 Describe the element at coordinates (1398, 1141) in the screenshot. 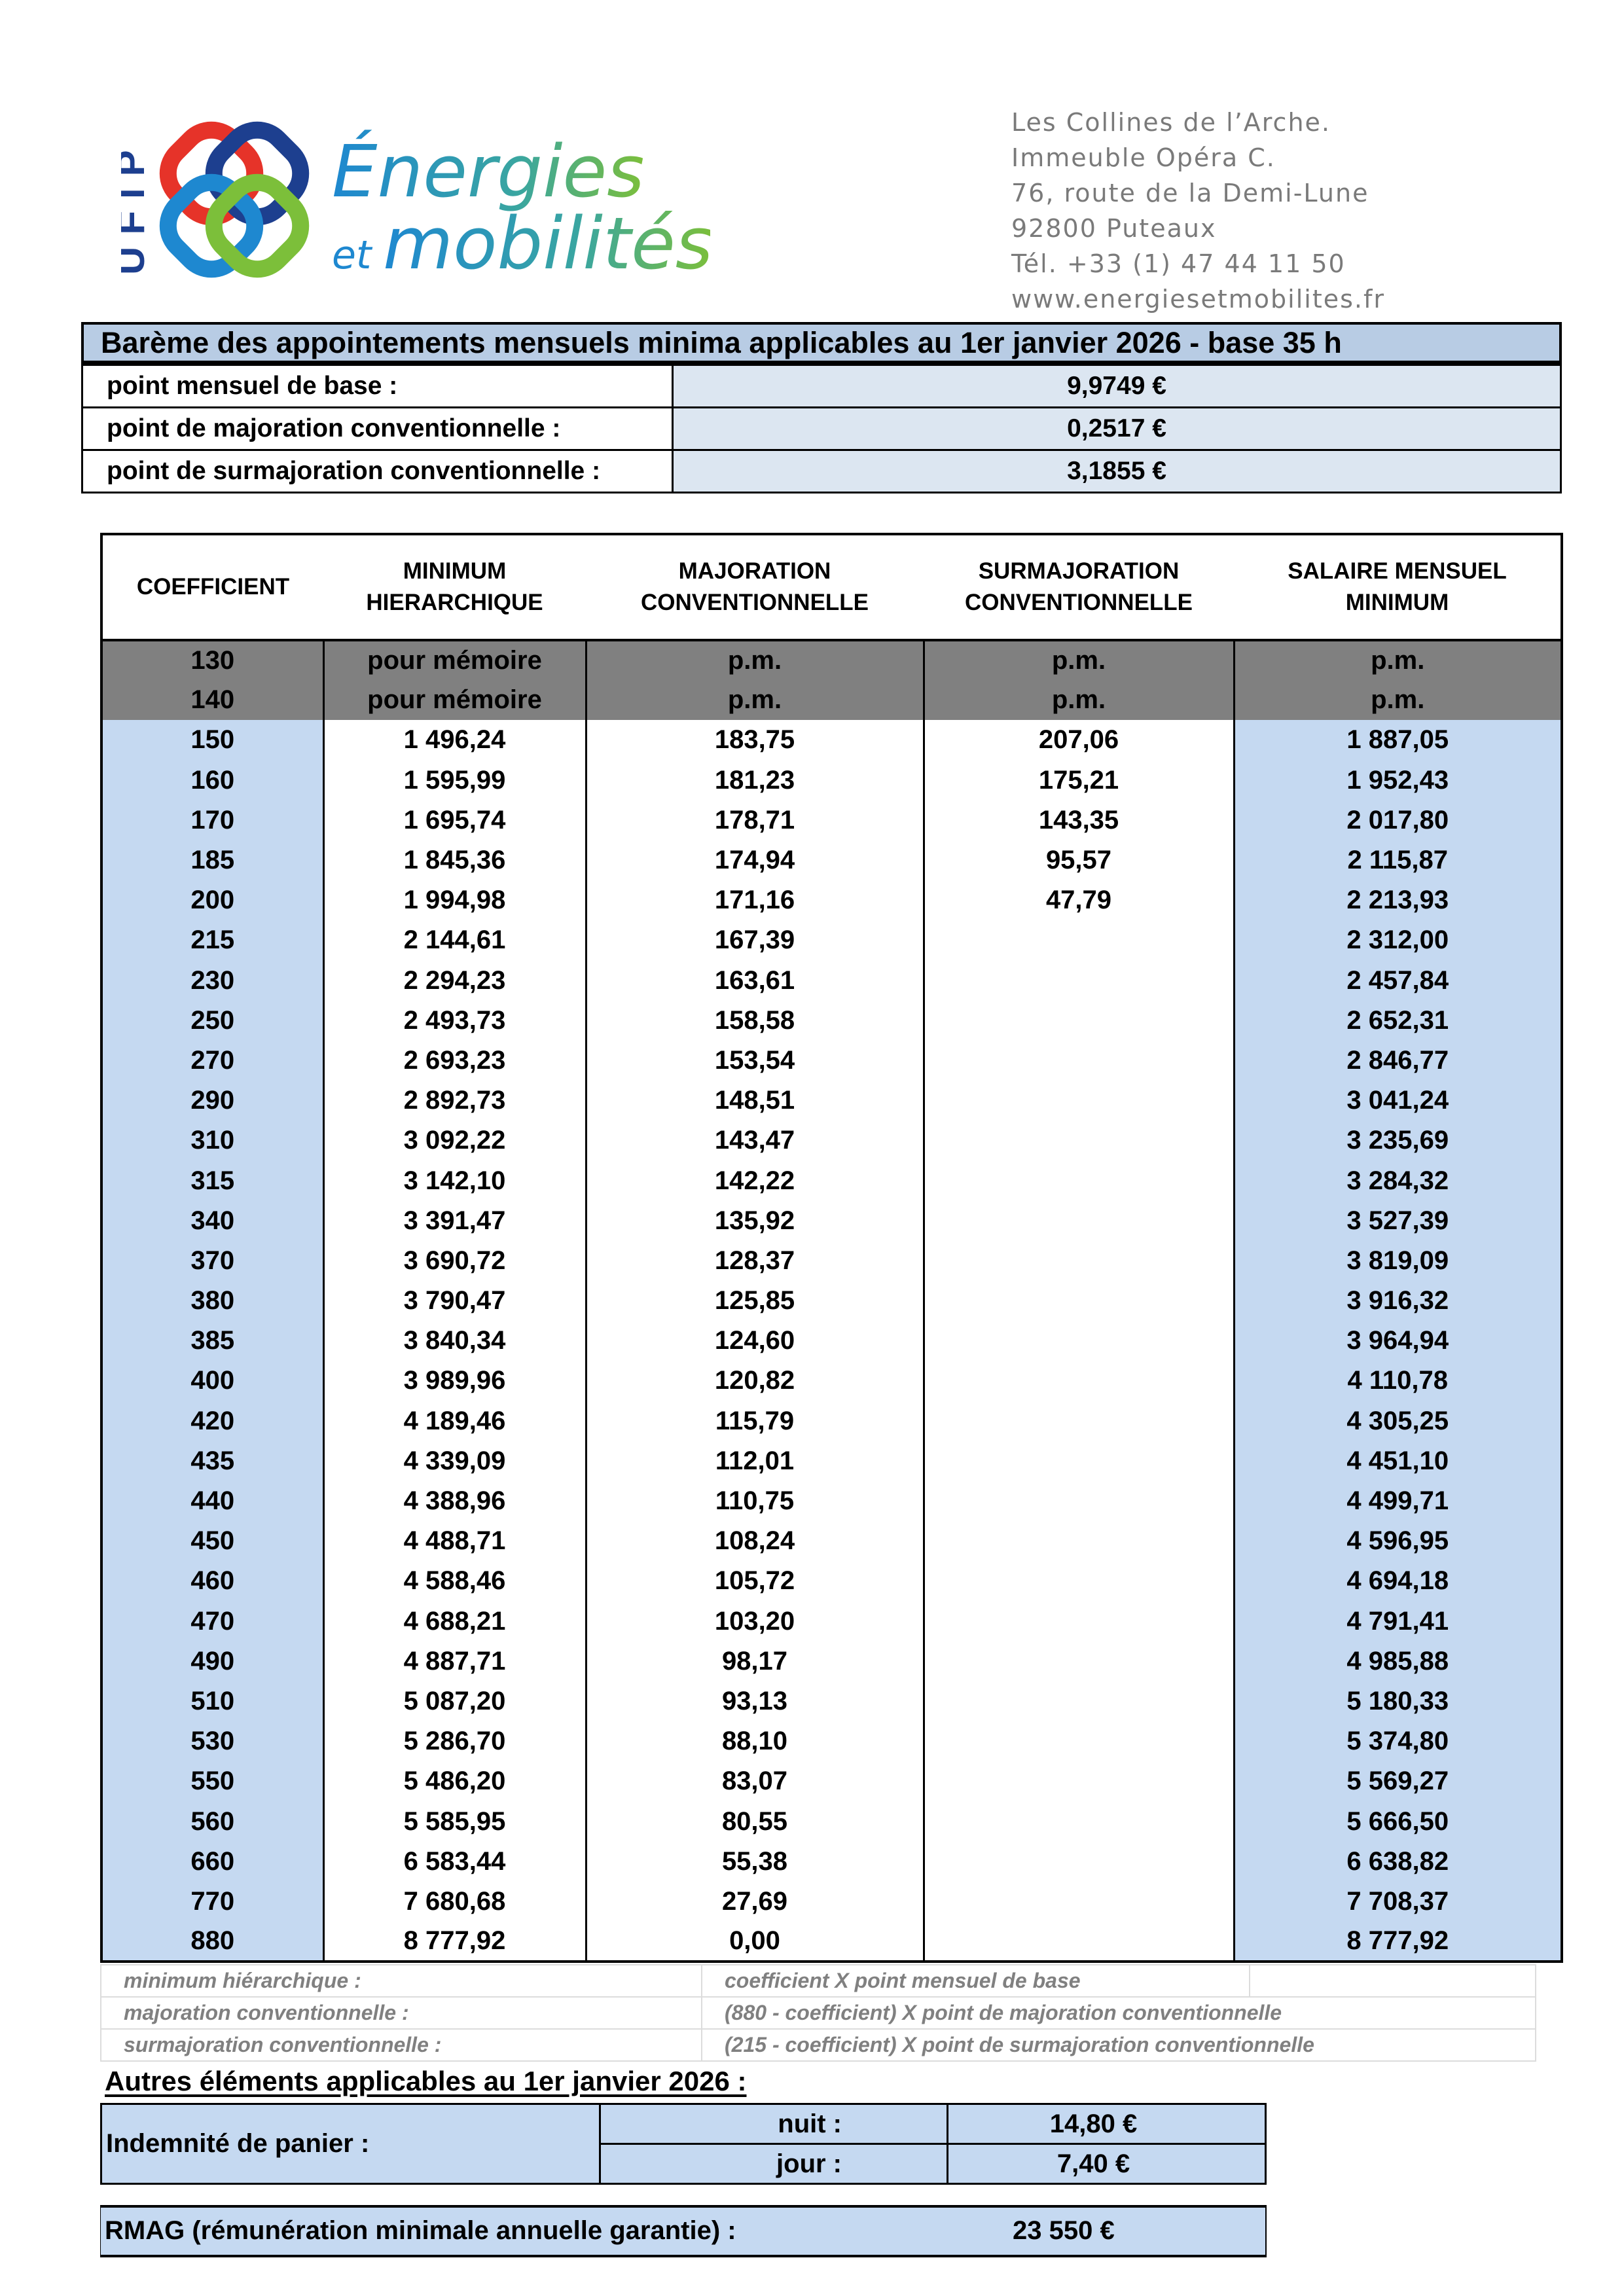

I see `cell-salaire-minimum: 3 235,69` at that location.